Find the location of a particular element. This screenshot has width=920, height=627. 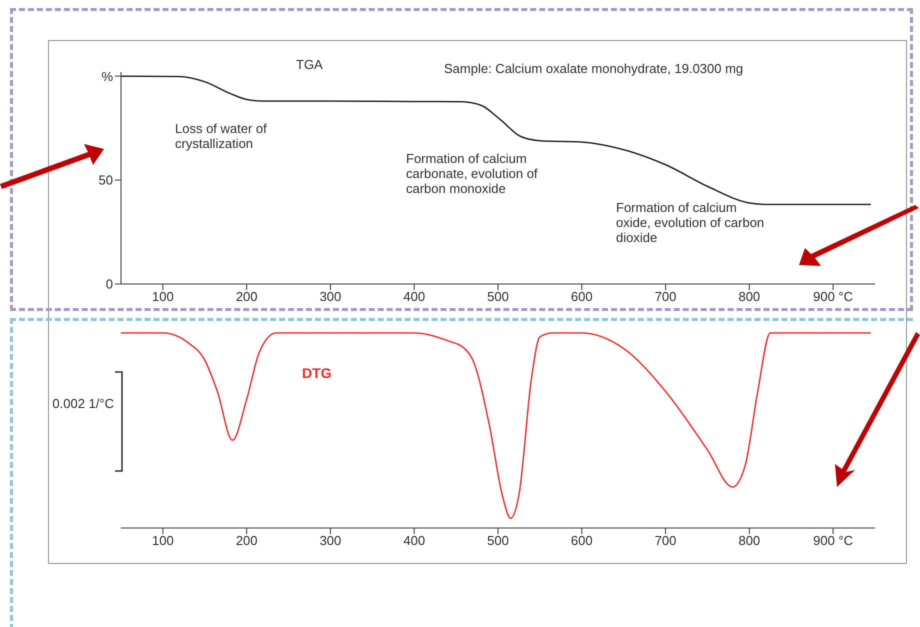

annotation: Formation of calcium oxide, evolution of carbon dioxide is located at coordinates (691, 222).